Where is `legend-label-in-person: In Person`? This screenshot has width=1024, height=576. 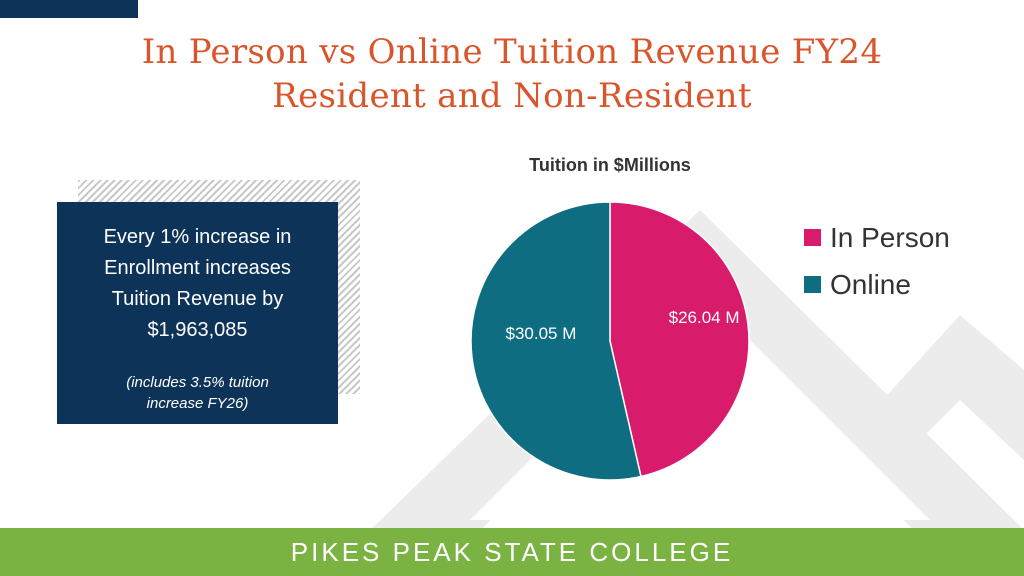 legend-label-in-person: In Person is located at coordinates (890, 237).